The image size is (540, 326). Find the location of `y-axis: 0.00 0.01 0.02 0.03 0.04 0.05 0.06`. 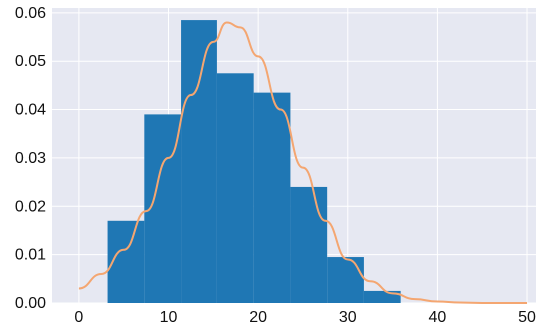

y-axis: 0.00 0.01 0.02 0.03 0.04 0.05 0.06 is located at coordinates (30, 158).